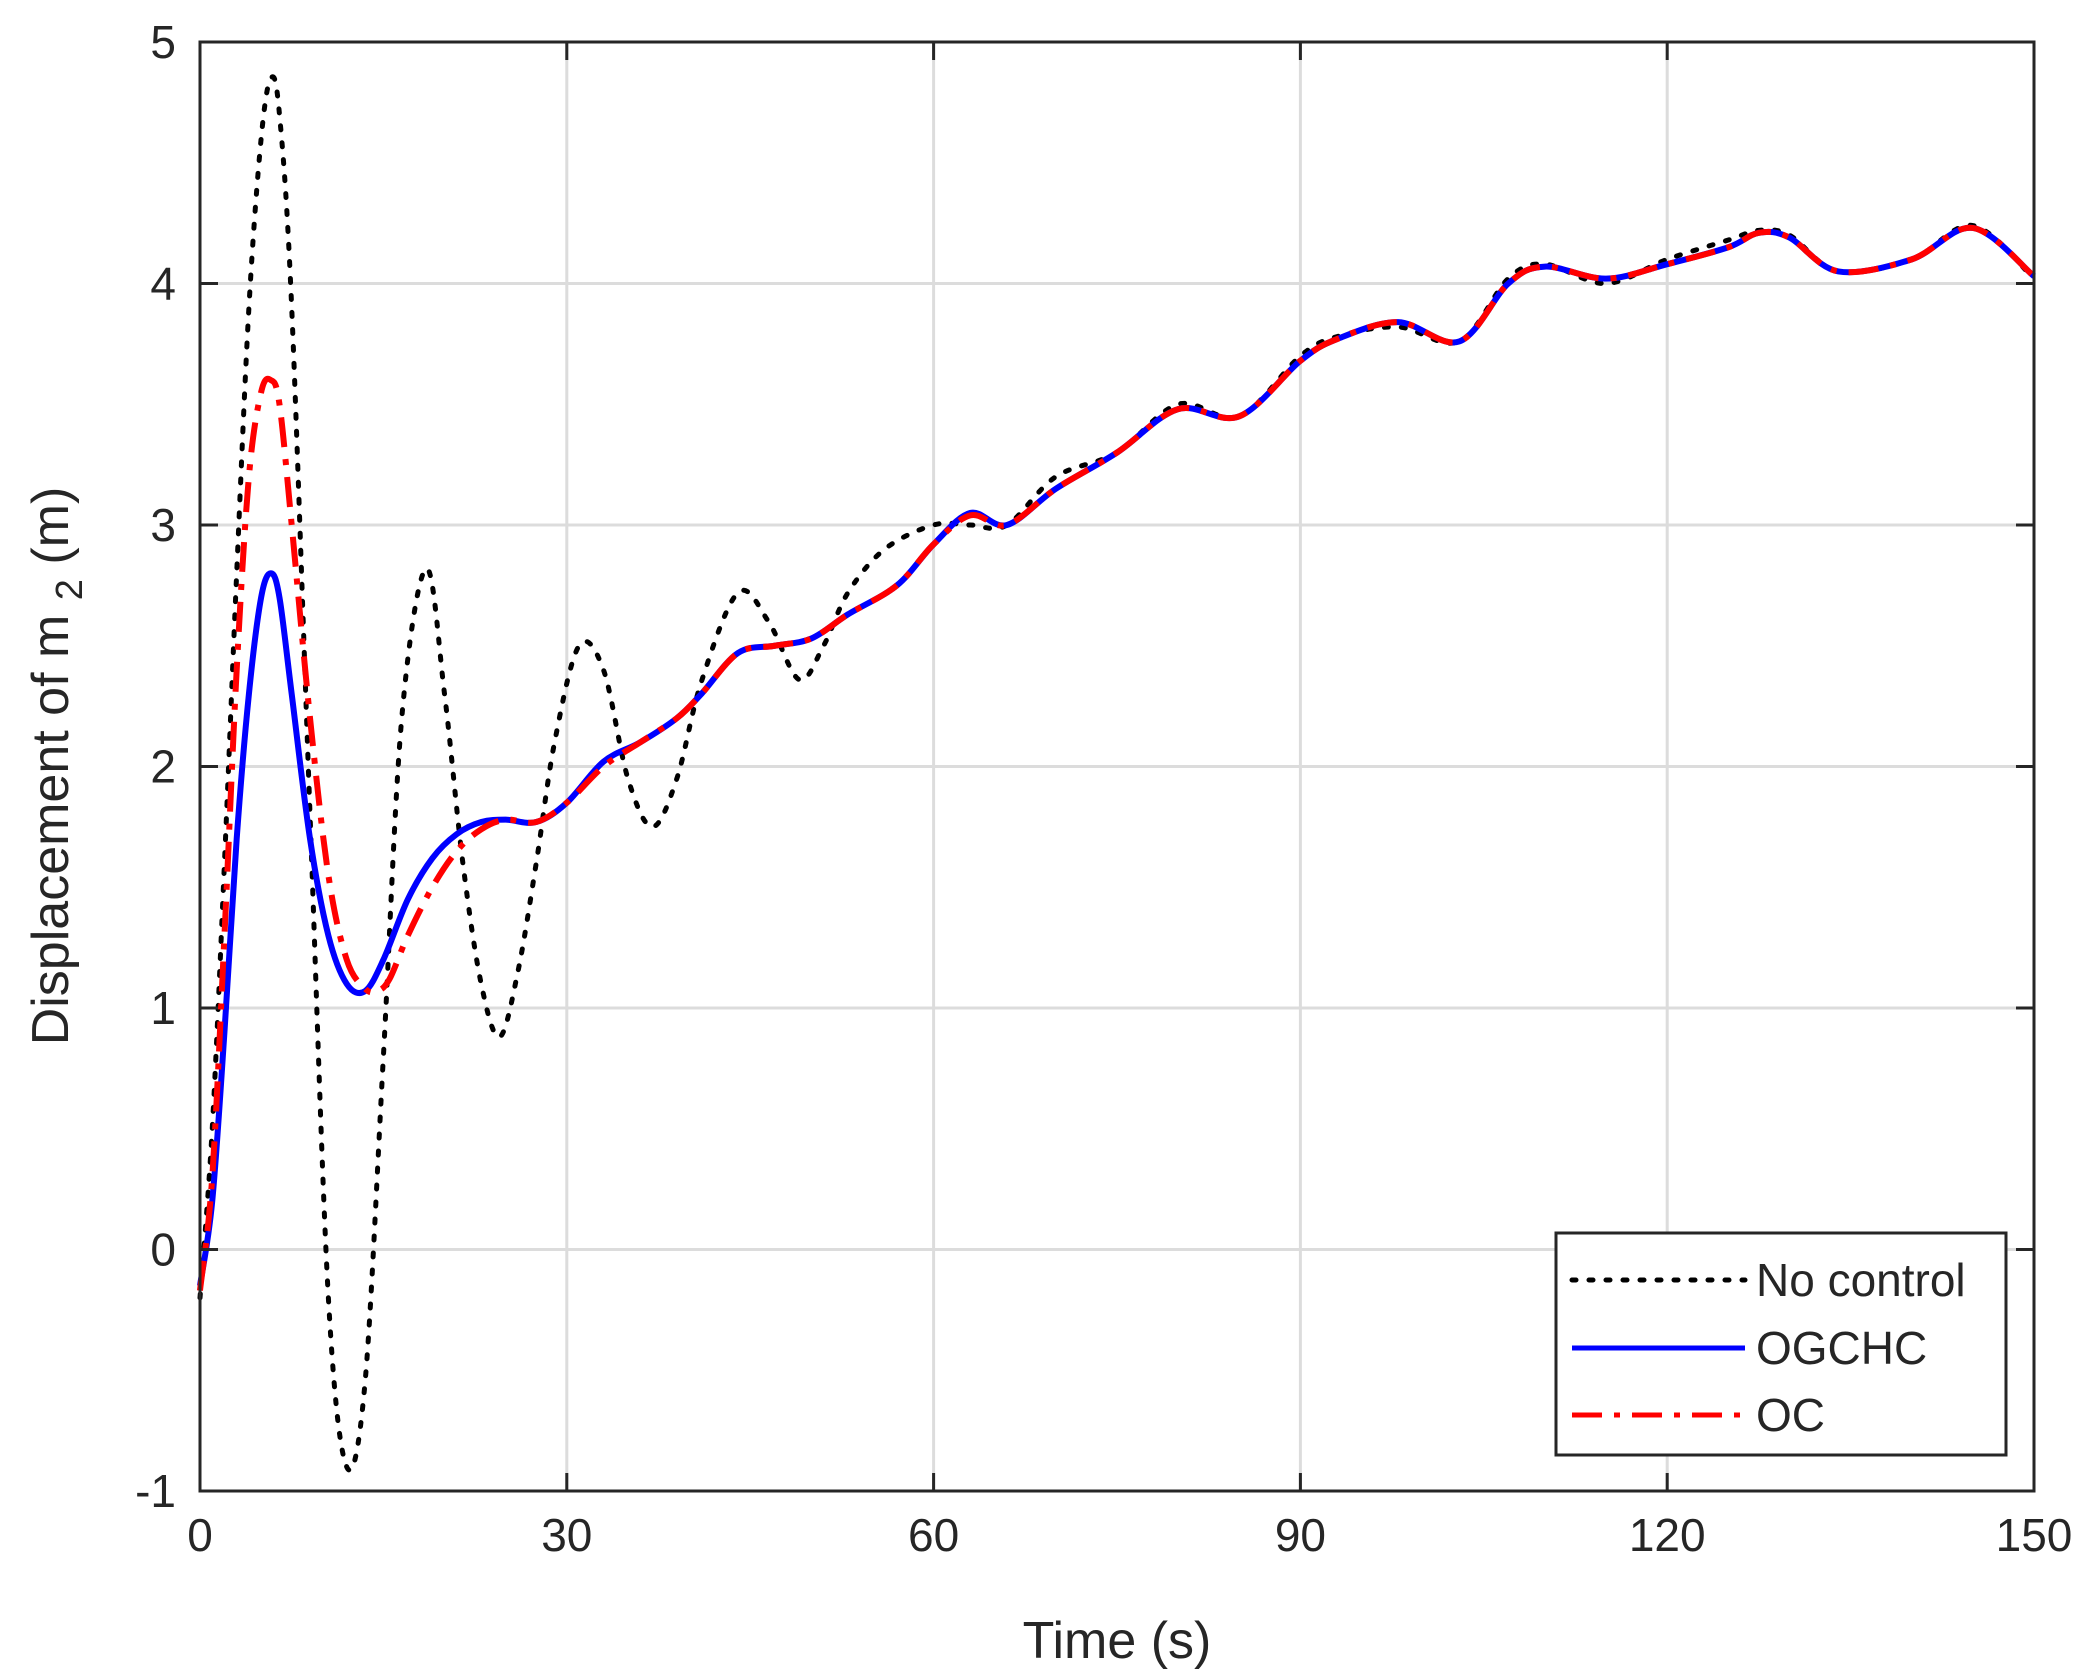  What do you see at coordinates (1841, 1348) in the screenshot?
I see `legend-label-ogchc: OGCHC` at bounding box center [1841, 1348].